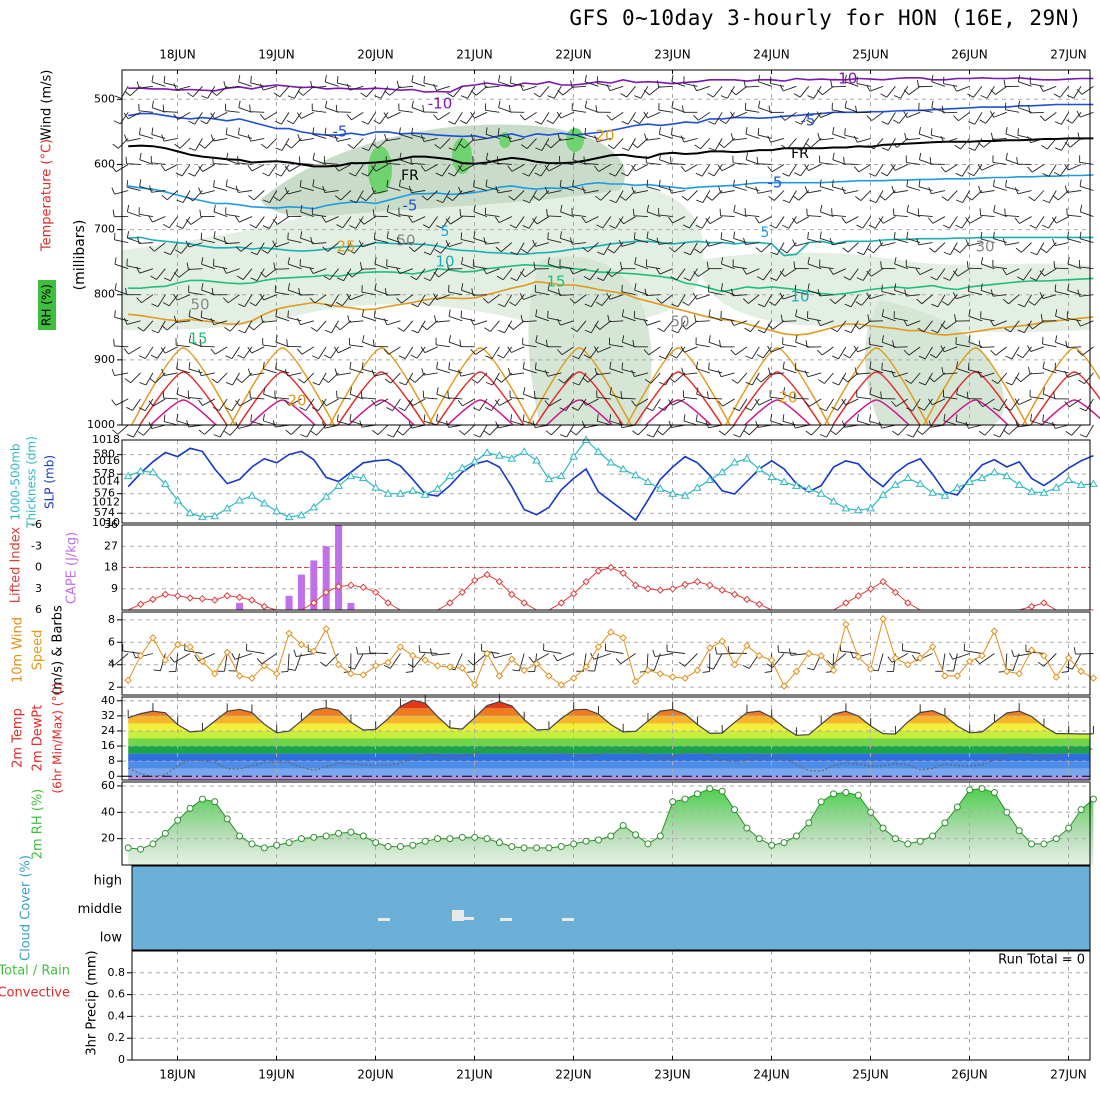  Describe the element at coordinates (16, 564) in the screenshot. I see `lifted-index-axis-label: Lifted Index` at that location.